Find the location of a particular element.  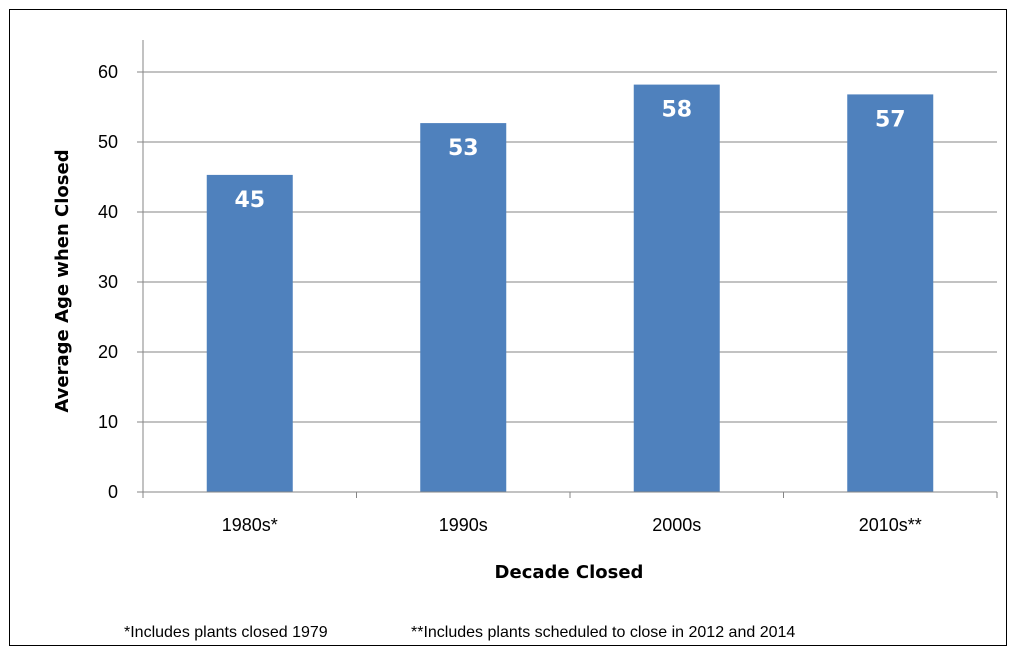

data-labels: 45 53 58 57 is located at coordinates (569, 155).